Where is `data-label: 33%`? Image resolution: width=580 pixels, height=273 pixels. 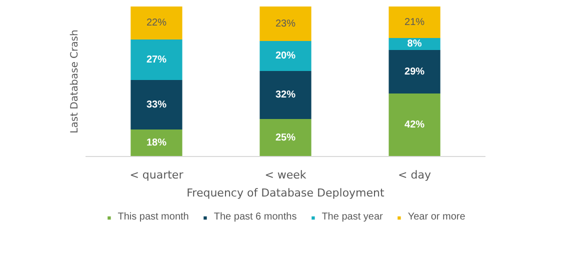
data-label: 33% is located at coordinates (156, 104).